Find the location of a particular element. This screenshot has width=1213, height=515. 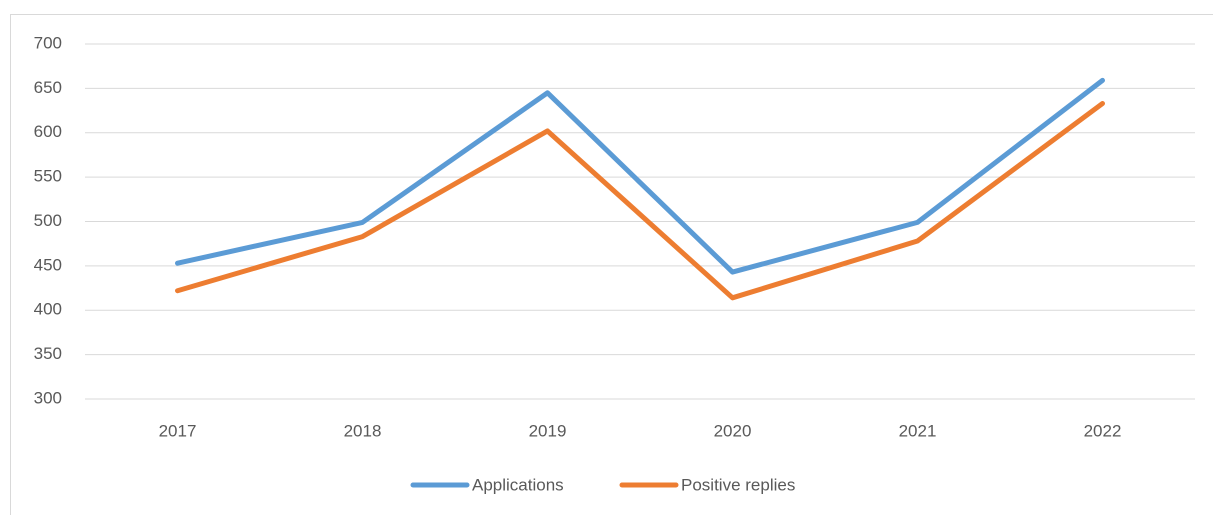

y-tick-label: 300 is located at coordinates (48, 397).